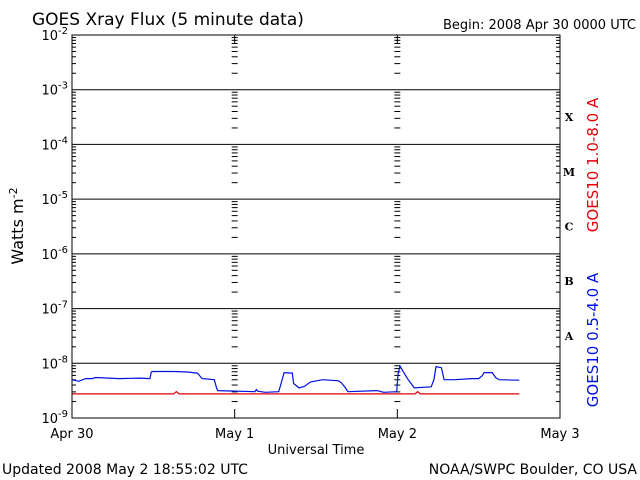  Describe the element at coordinates (569, 336) in the screenshot. I see `flare-class-label: A` at that location.